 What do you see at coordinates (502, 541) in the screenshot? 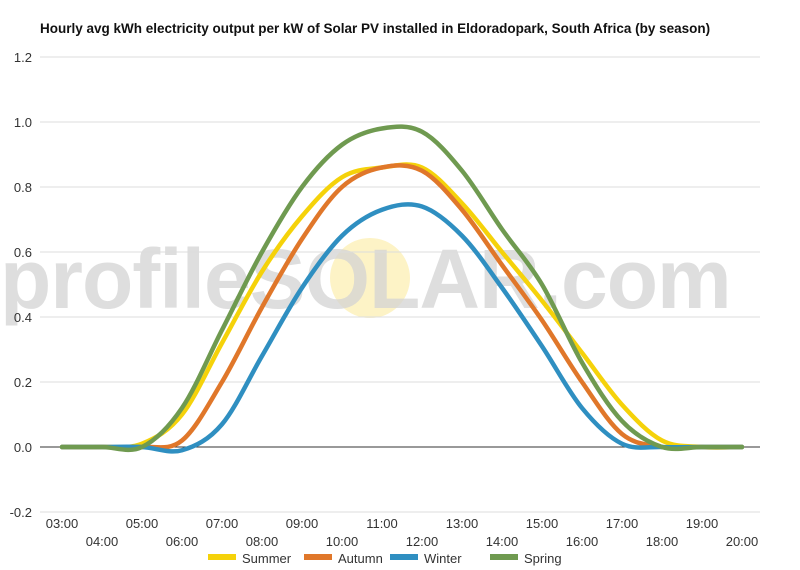
I see `x-tick-label: 14:00` at bounding box center [502, 541].